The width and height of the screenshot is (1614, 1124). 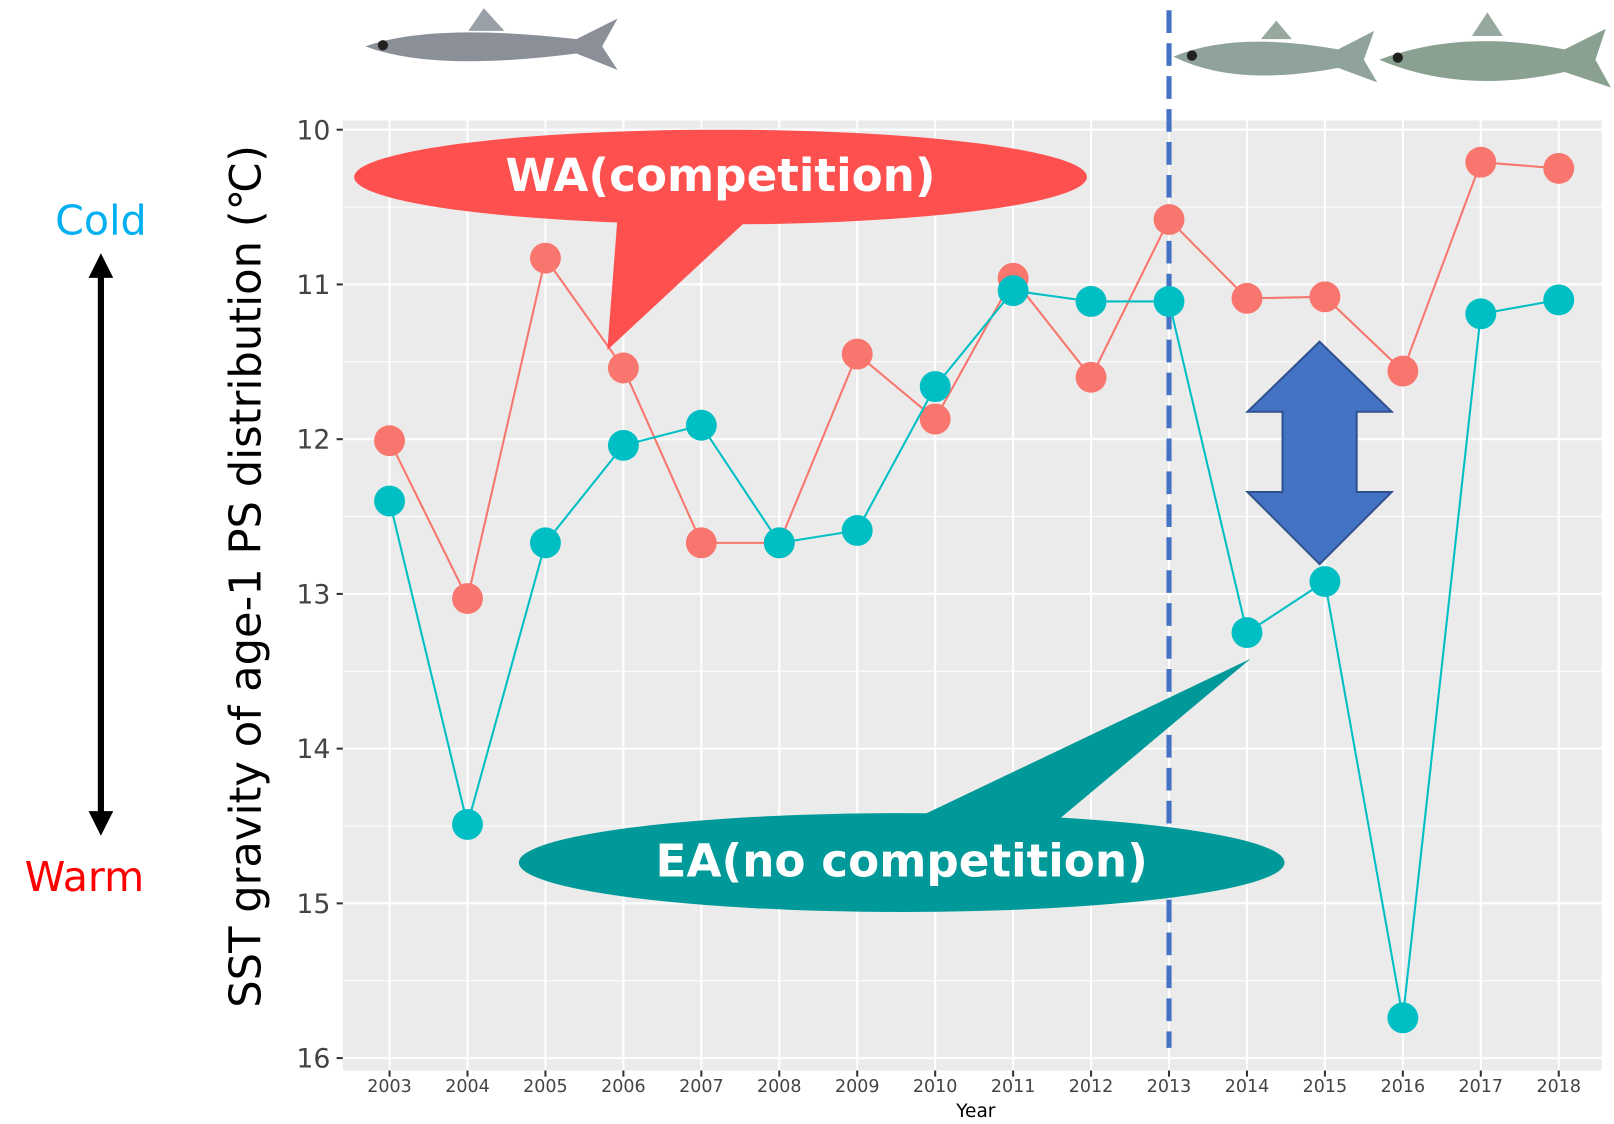 What do you see at coordinates (313, 1059) in the screenshot?
I see `y-tick-label: 16` at bounding box center [313, 1059].